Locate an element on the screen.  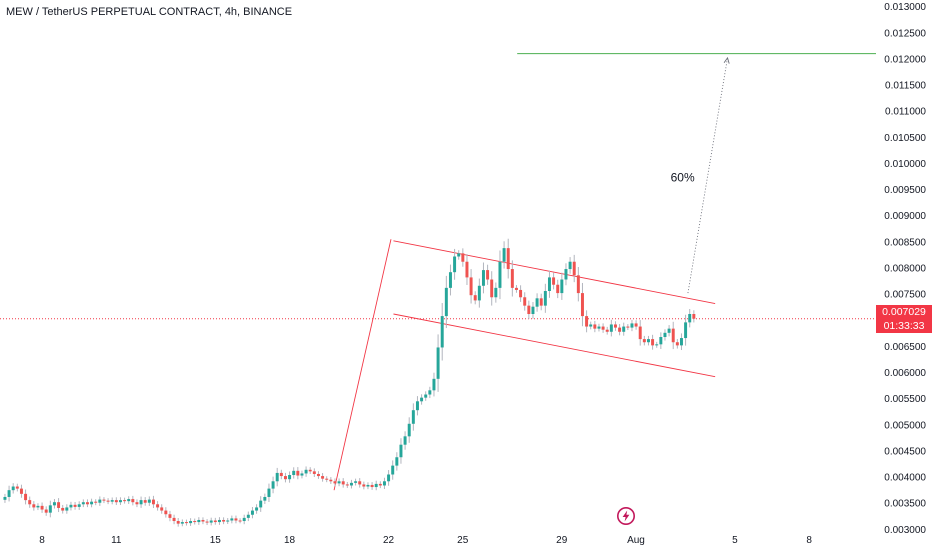
lightning-icon is located at coordinates (626, 516).